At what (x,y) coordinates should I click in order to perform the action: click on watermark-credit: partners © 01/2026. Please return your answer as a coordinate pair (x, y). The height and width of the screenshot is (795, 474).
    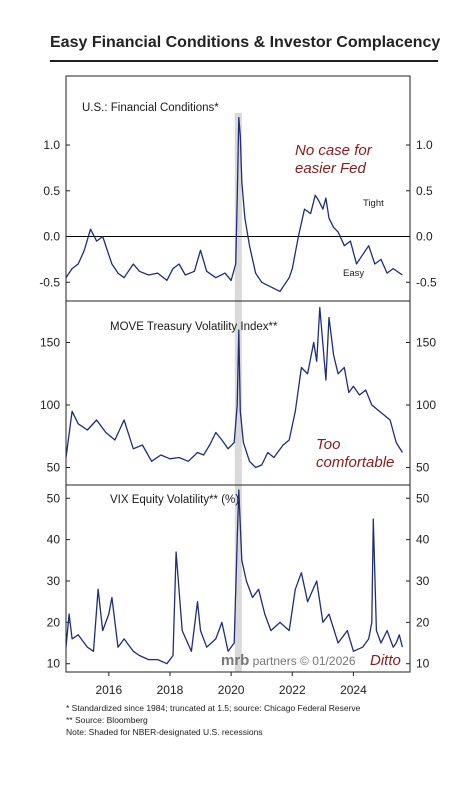
    Looking at the image, I should click on (302, 661).